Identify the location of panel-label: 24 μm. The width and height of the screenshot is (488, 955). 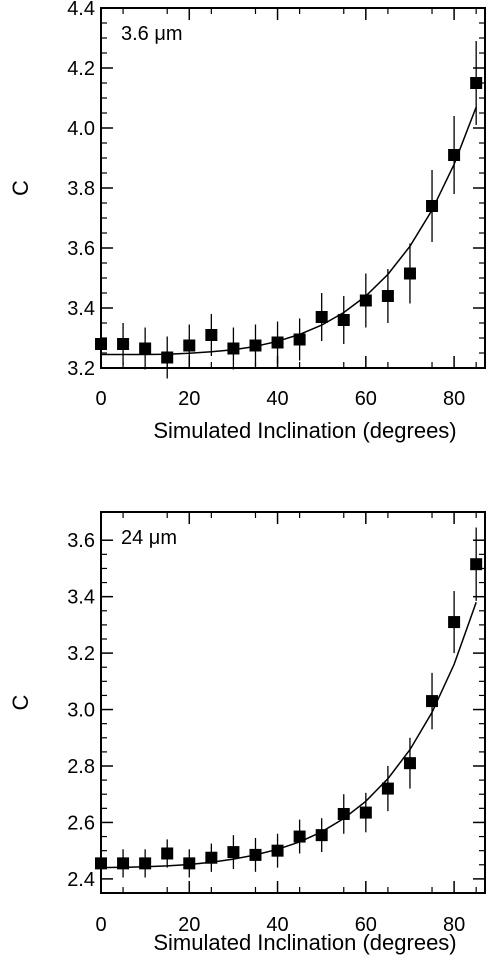
(149, 538).